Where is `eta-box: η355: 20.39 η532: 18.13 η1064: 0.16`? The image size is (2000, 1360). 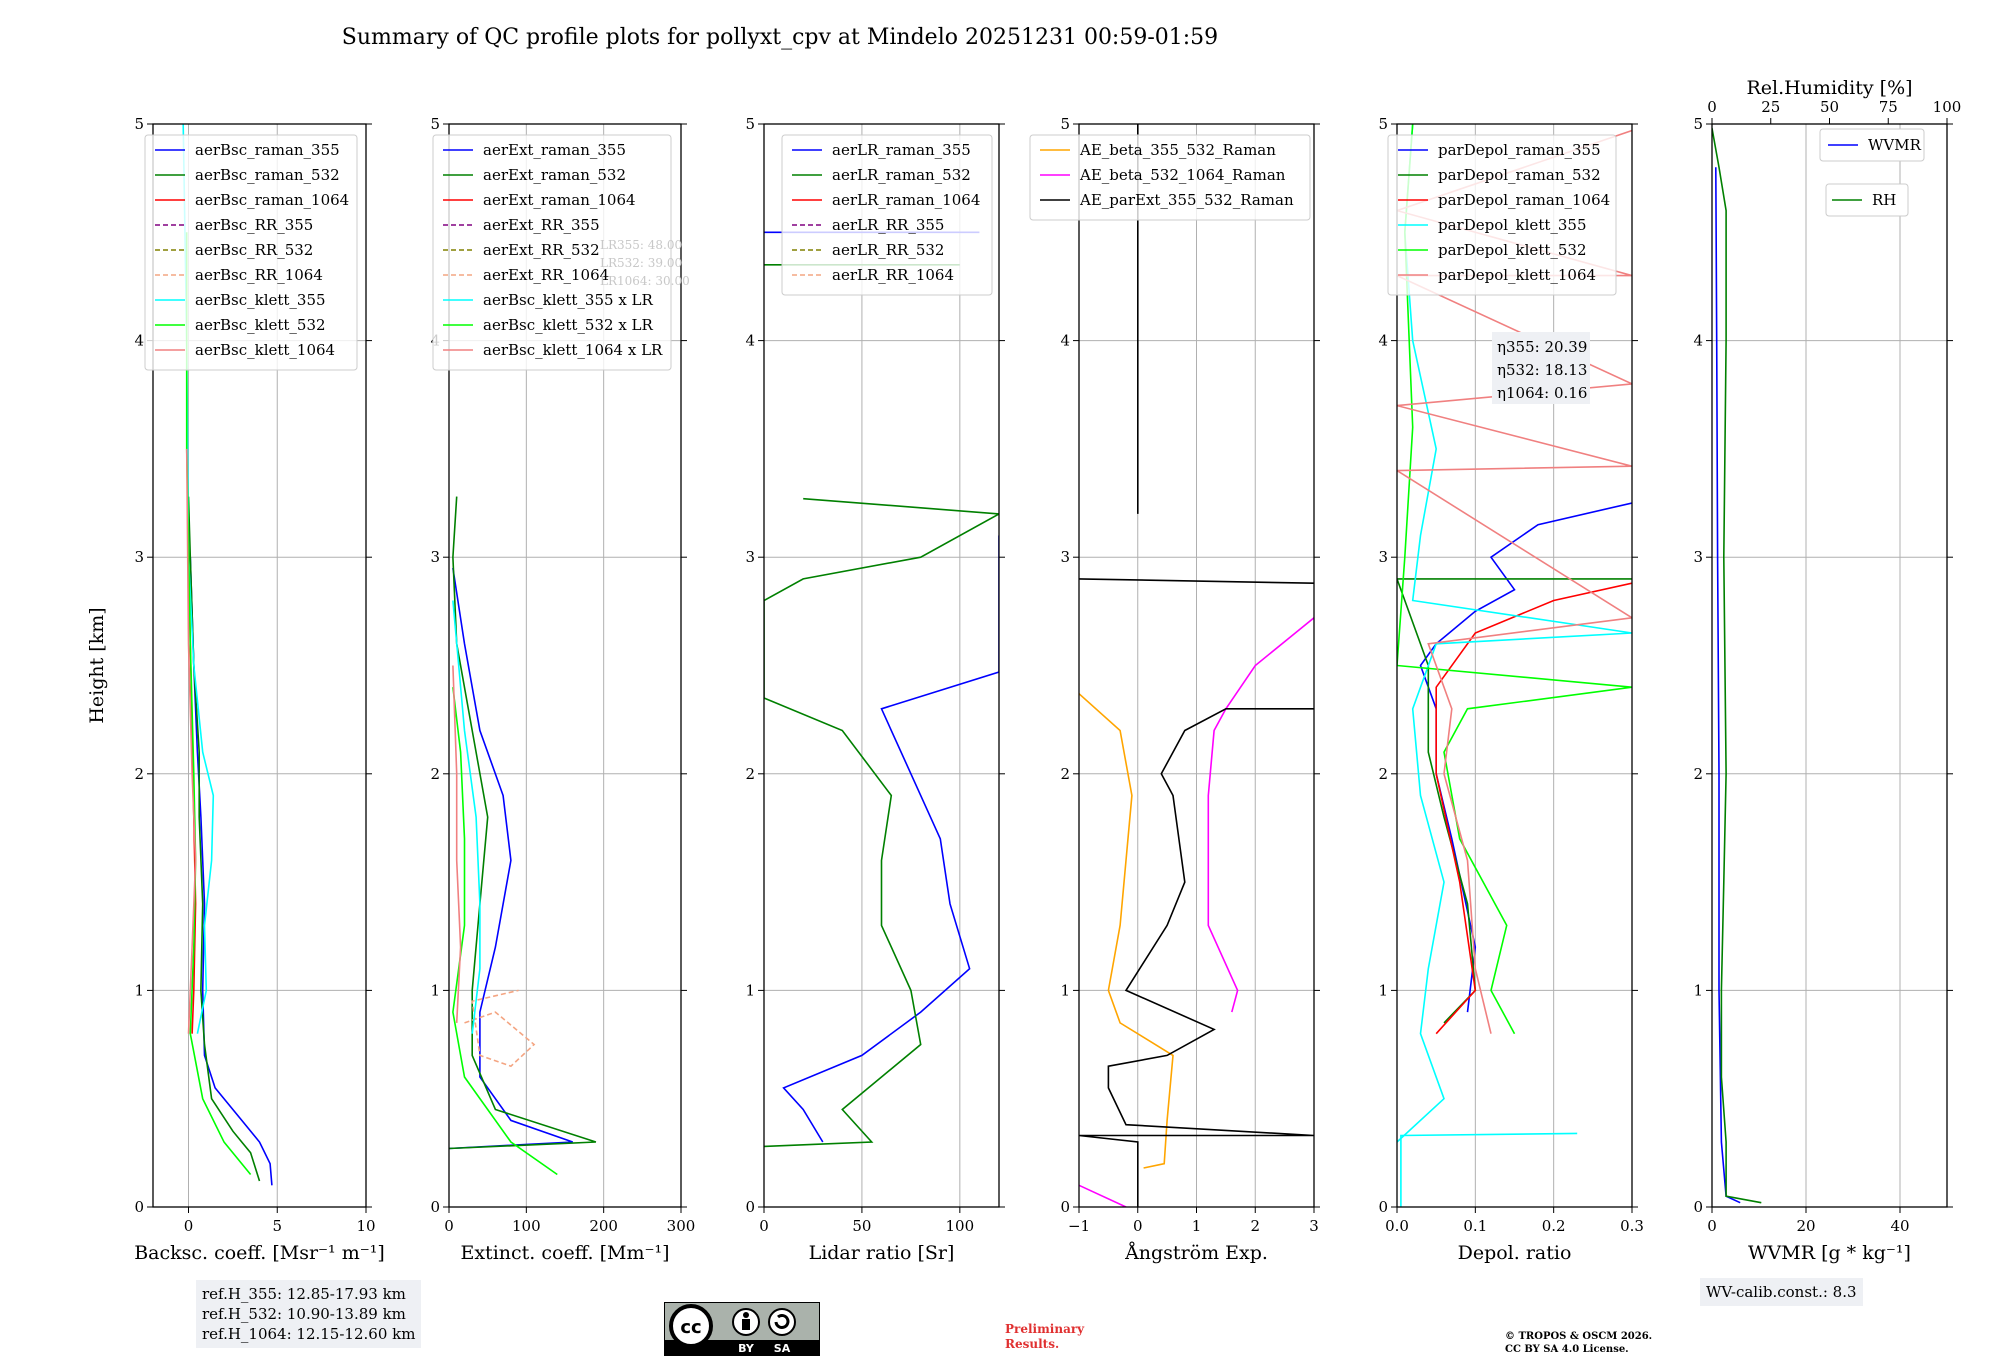
eta-box: η355: 20.39 η532: 18.13 η1064: 0.16 is located at coordinates (1541, 368).